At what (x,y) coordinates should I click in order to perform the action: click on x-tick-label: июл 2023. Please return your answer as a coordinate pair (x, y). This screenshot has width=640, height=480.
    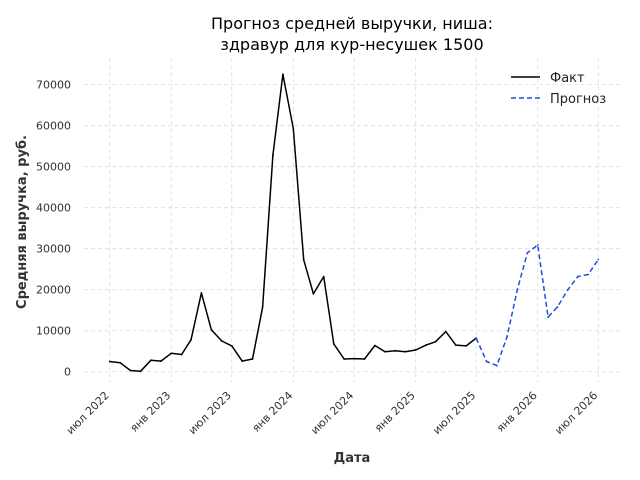
    Looking at the image, I should click on (210, 413).